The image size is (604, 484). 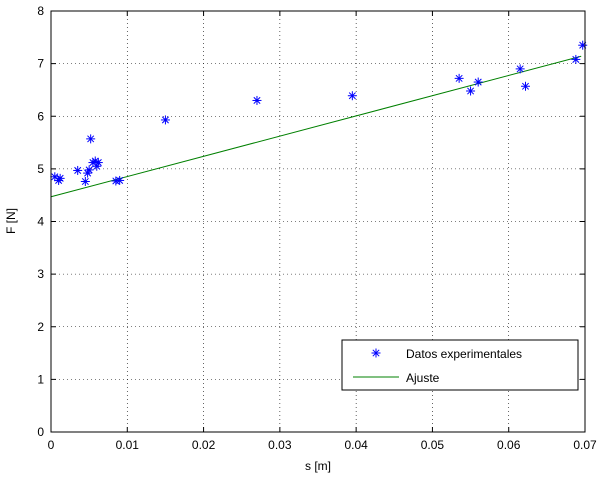 What do you see at coordinates (128, 445) in the screenshot?
I see `x-tick-label: 0.01` at bounding box center [128, 445].